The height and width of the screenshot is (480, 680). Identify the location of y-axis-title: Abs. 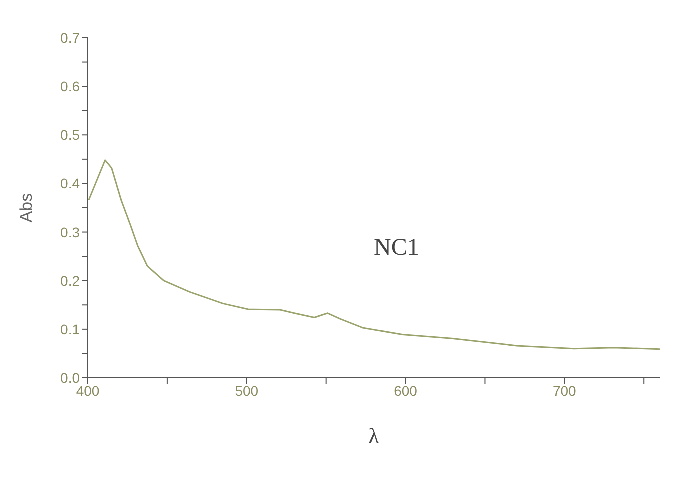
(26, 208).